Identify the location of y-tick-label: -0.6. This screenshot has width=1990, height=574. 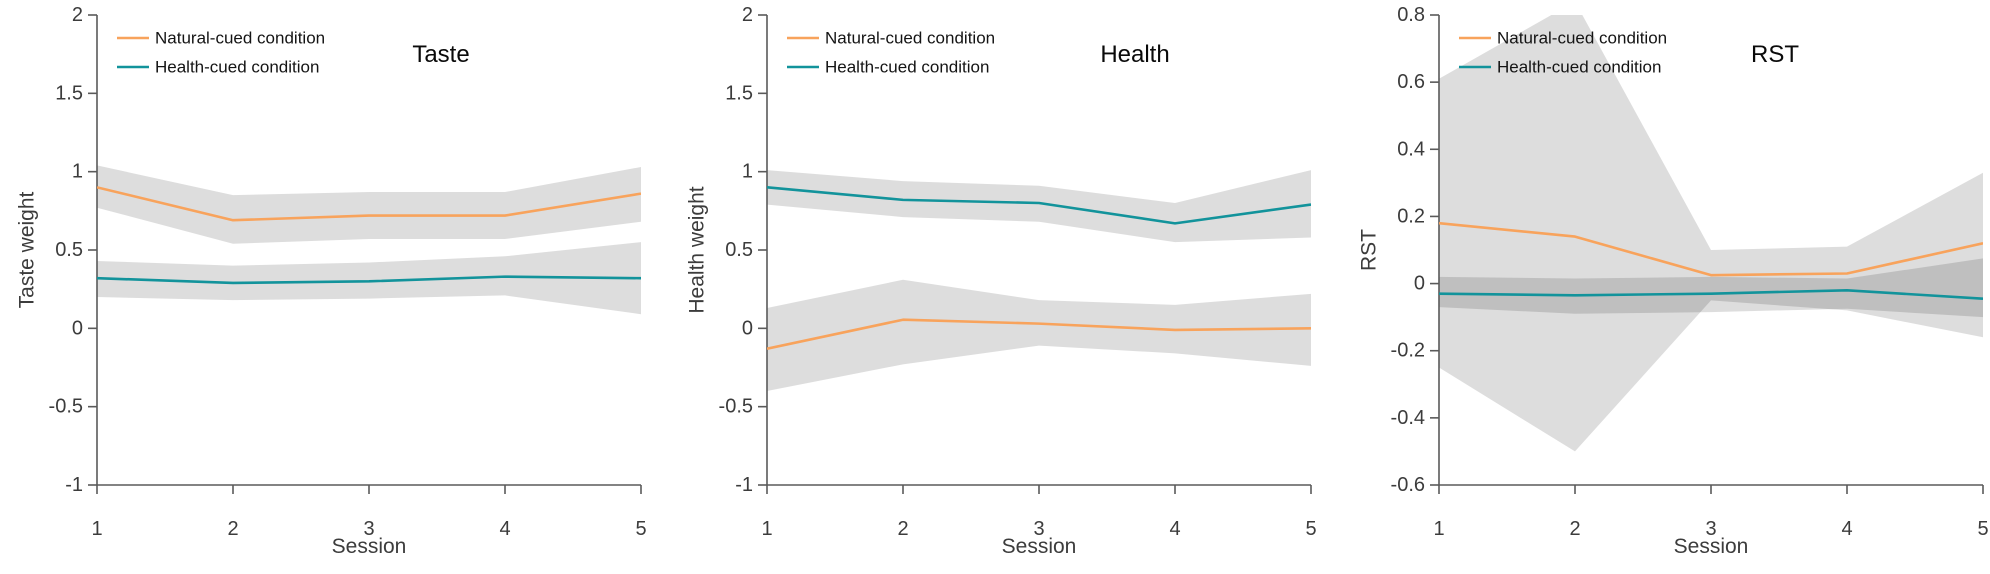
(1408, 485).